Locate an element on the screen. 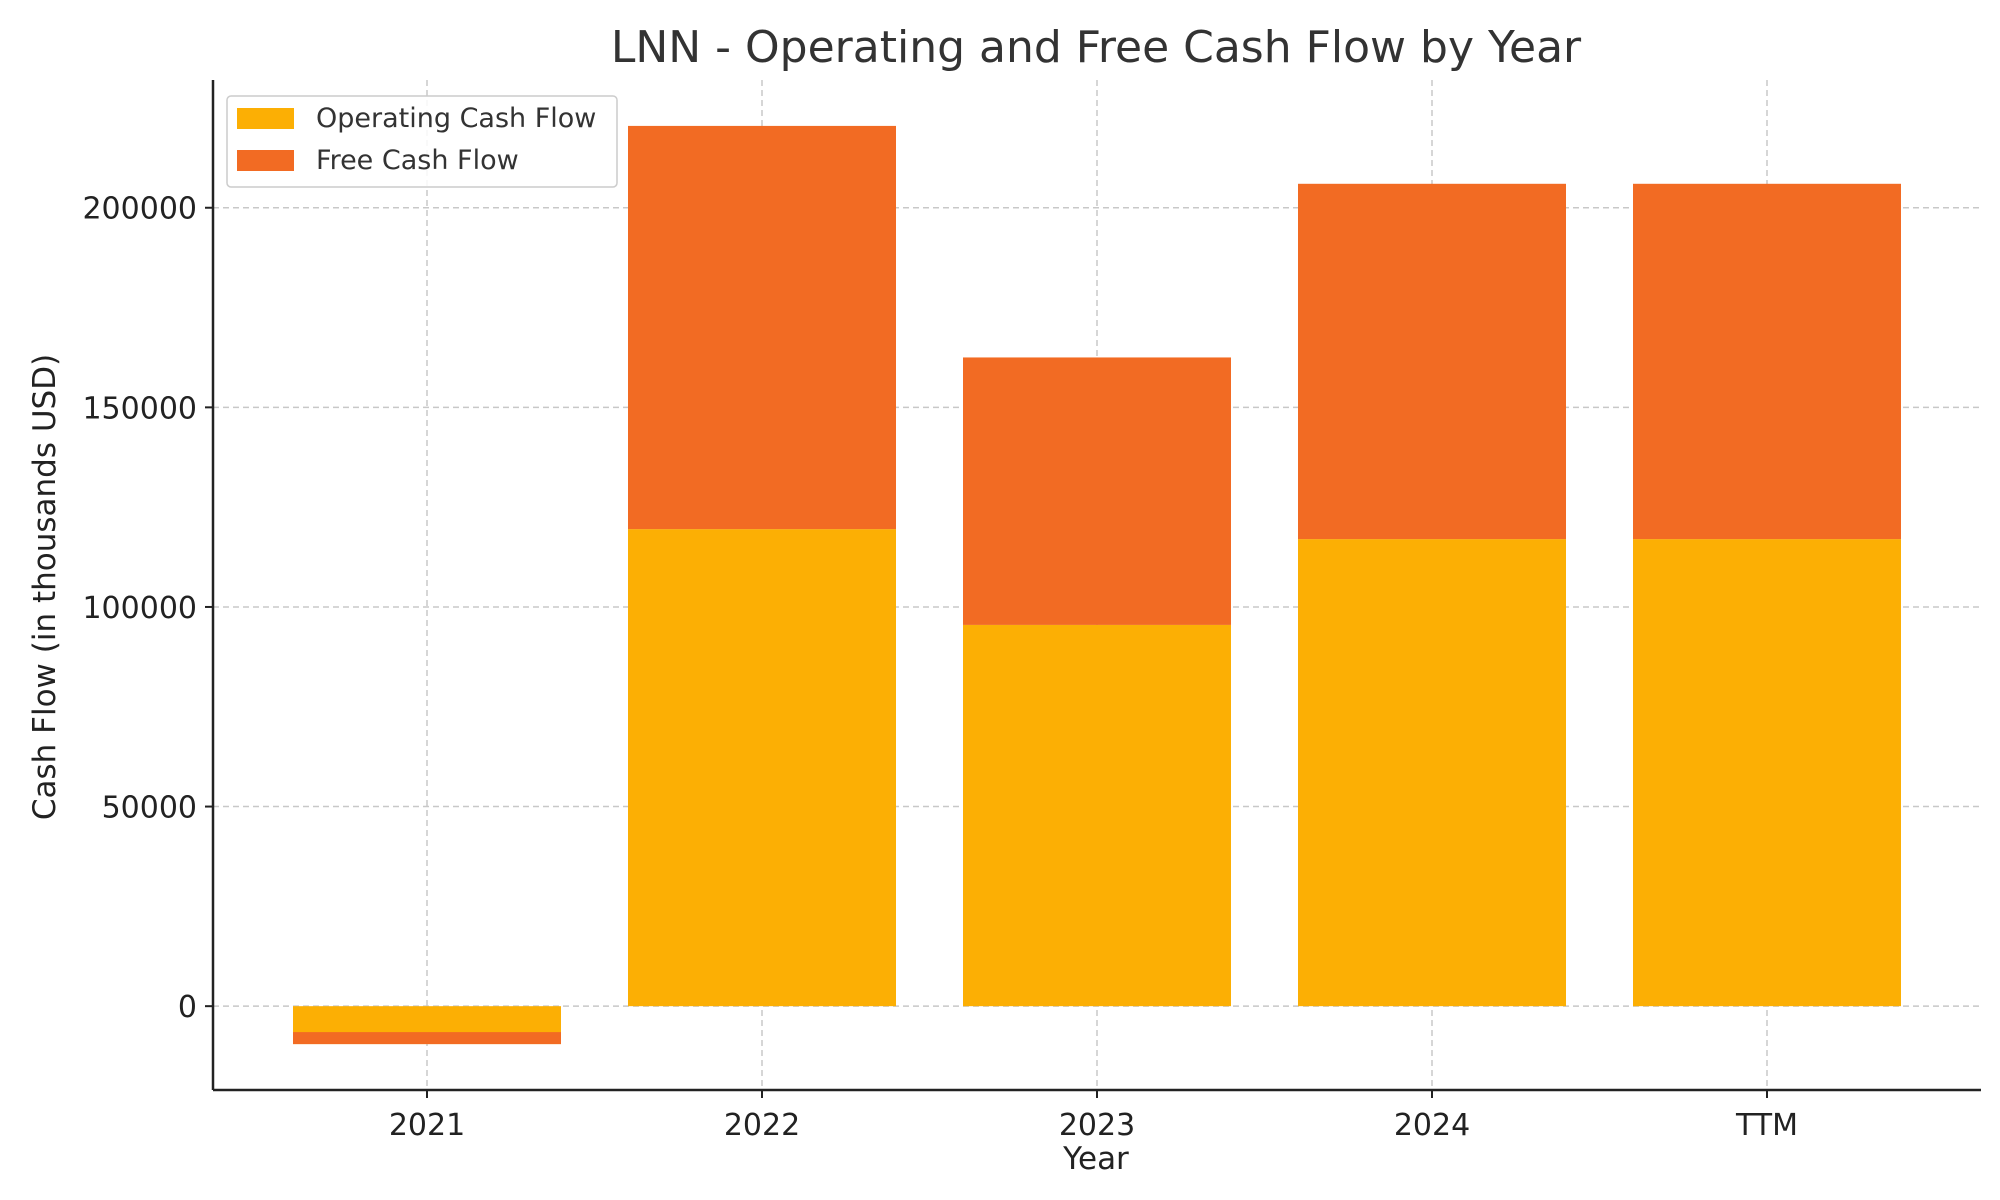 The image size is (2000, 1200). x-tick-label: 2022 is located at coordinates (762, 1125).